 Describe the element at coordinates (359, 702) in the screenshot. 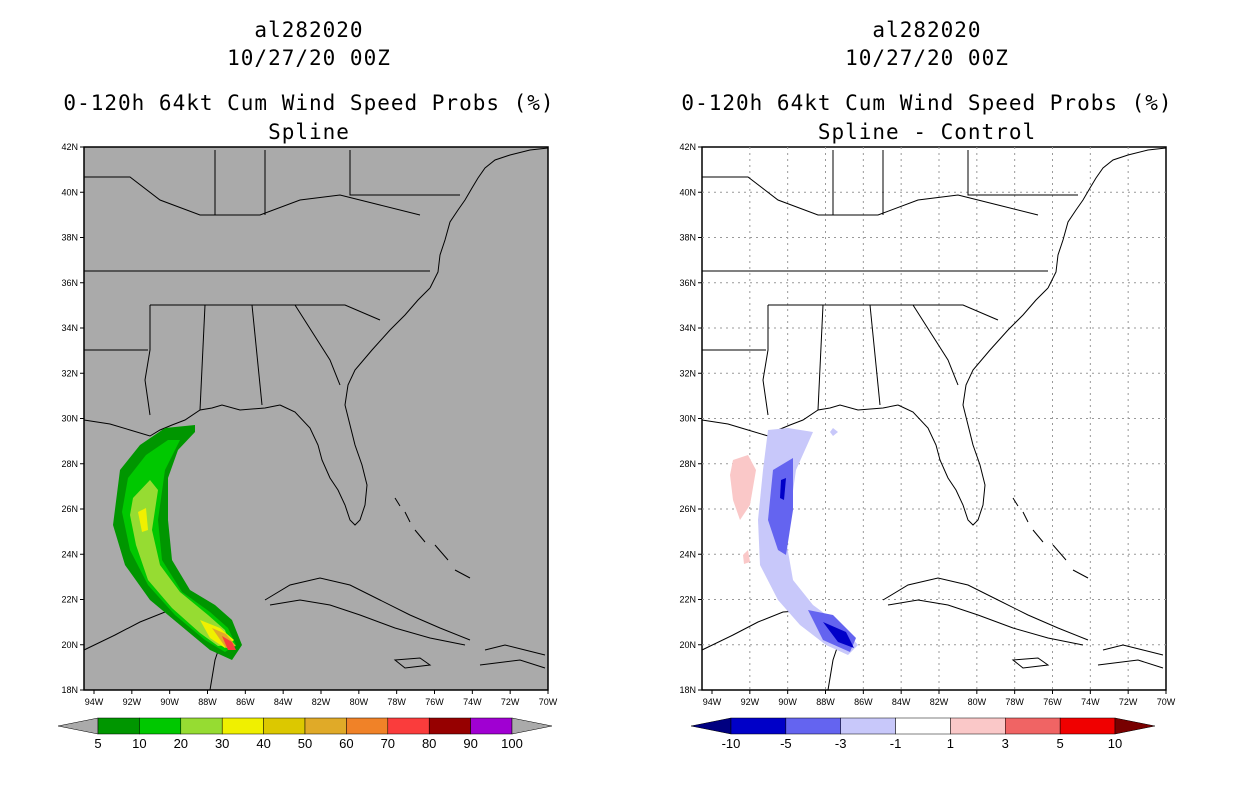

I see `lon-tick-label: 80W` at that location.